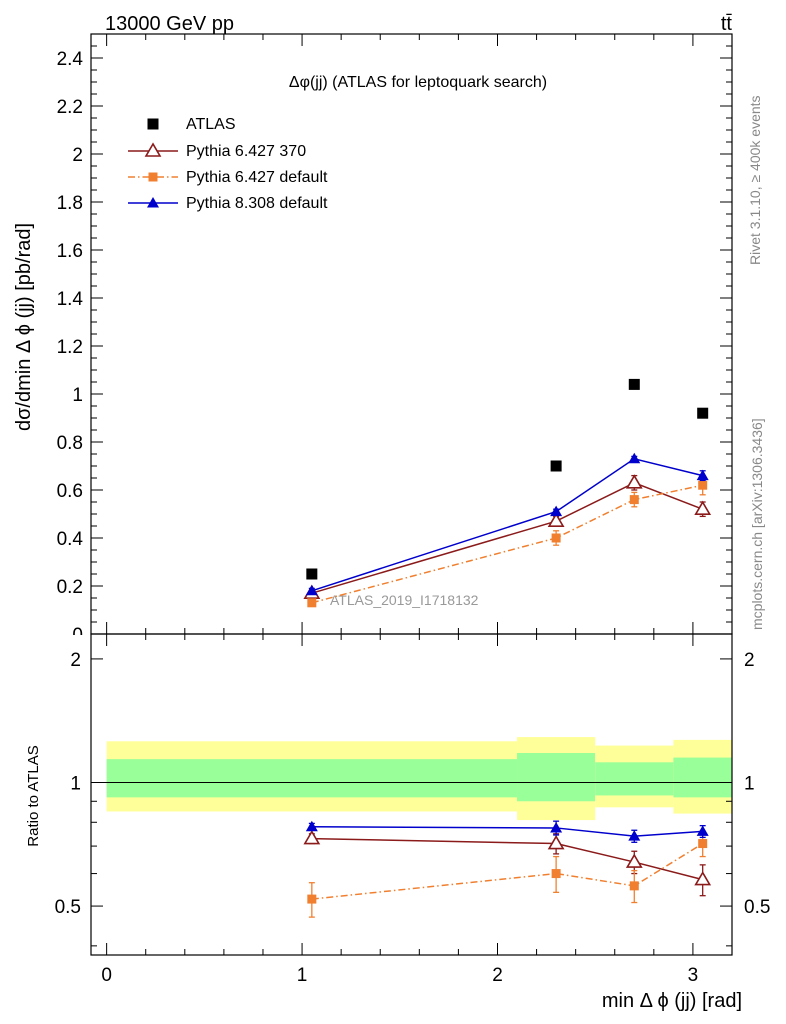 This screenshot has width=786, height=1024. Describe the element at coordinates (757, 907) in the screenshot. I see `ratio-ytick-label-right-0: 0.5` at that location.